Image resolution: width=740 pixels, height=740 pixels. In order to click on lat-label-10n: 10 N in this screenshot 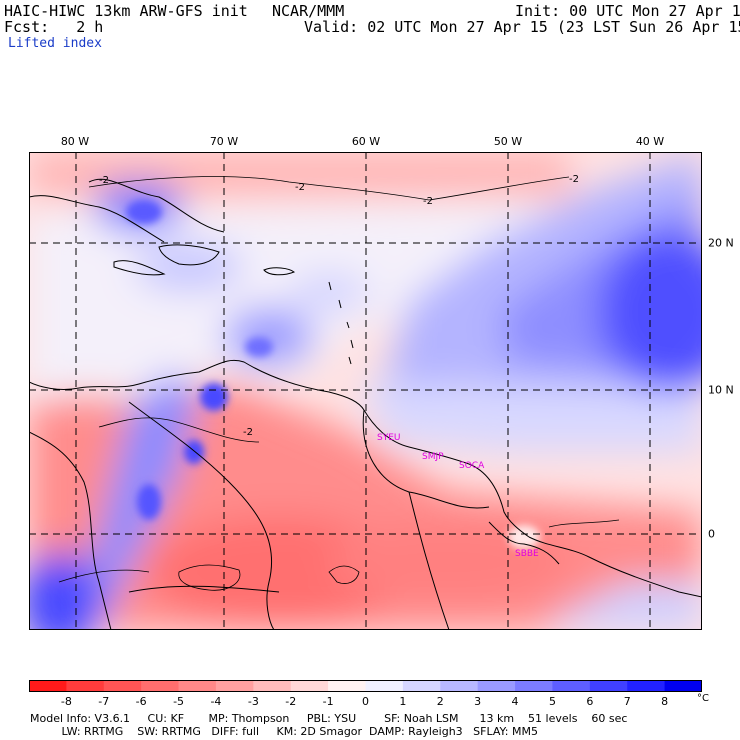, I will do `click(721, 390)`.